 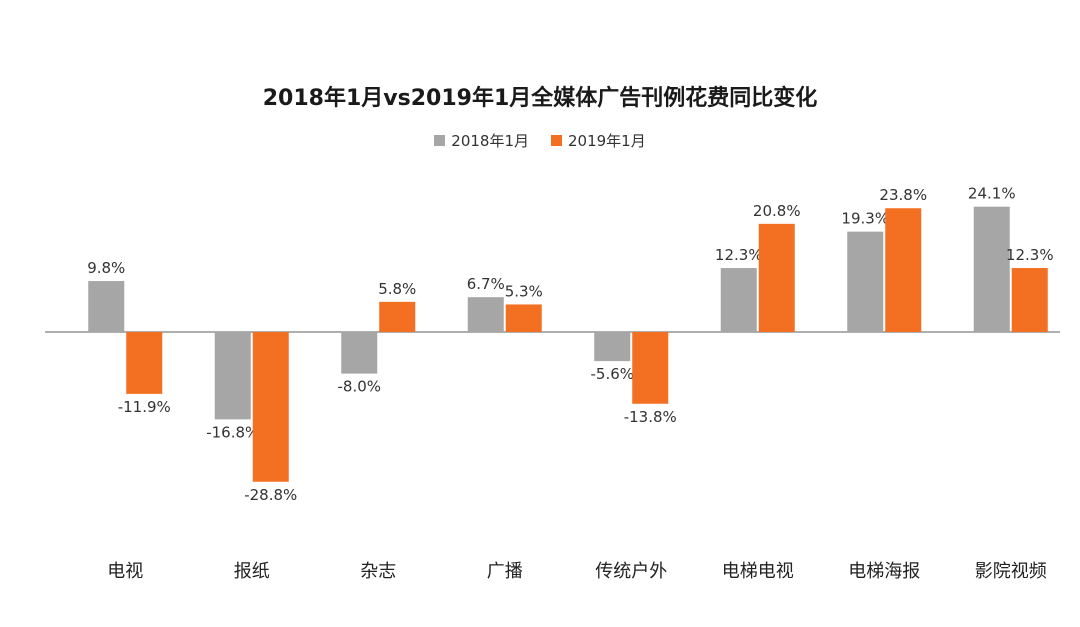 What do you see at coordinates (232, 432) in the screenshot?
I see `data-label-2018-1: -16.8%` at bounding box center [232, 432].